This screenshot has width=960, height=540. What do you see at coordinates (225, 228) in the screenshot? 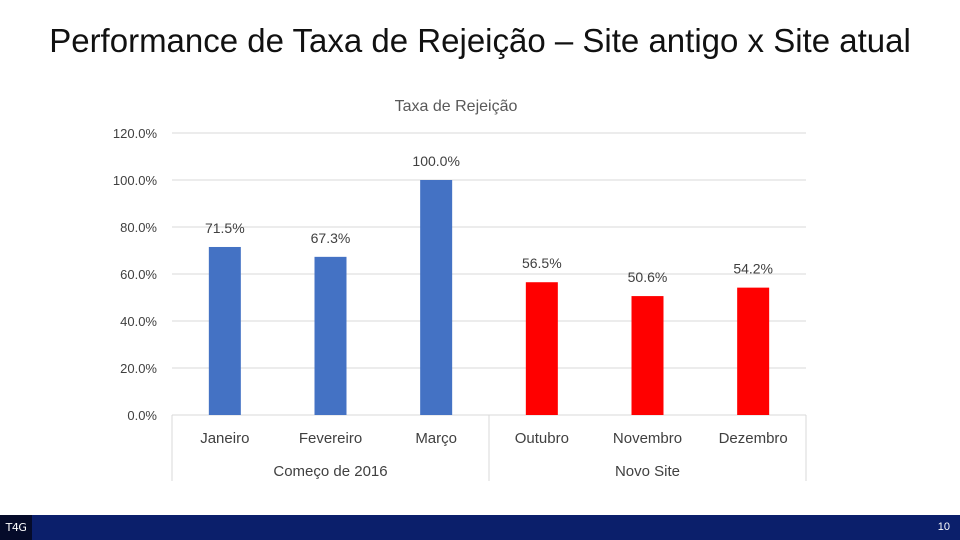
I see `data-label: 71.5%` at bounding box center [225, 228].